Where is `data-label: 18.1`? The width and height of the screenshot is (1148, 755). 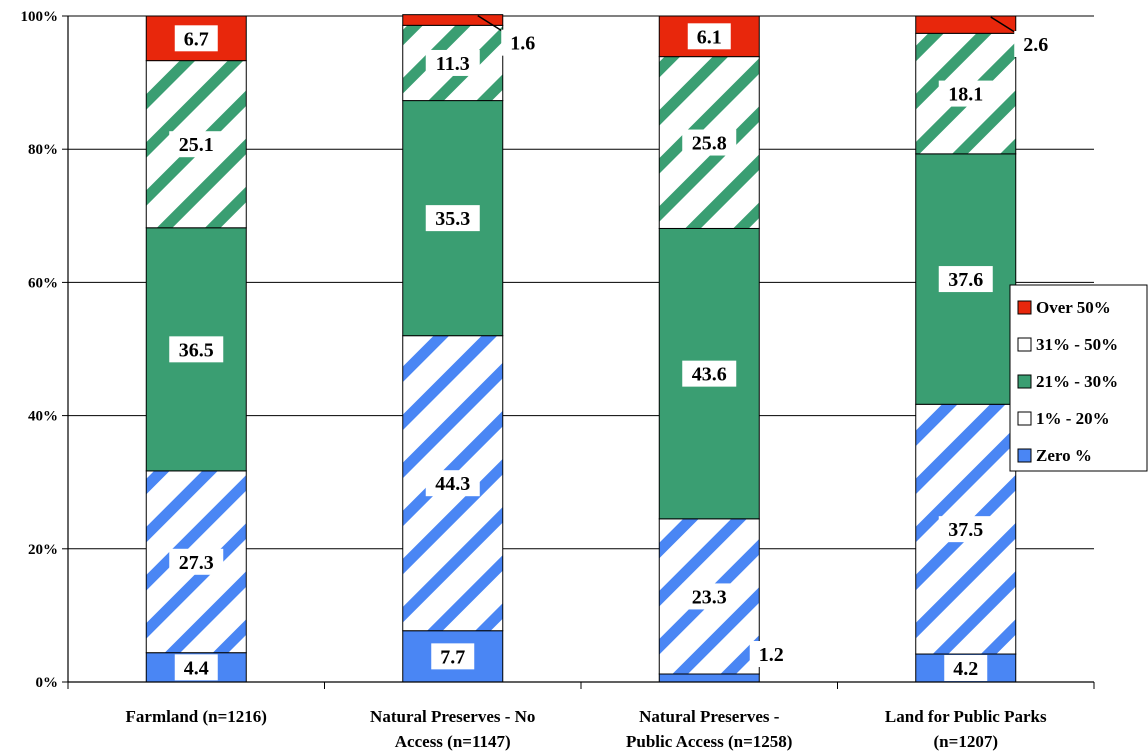
data-label: 18.1 is located at coordinates (965, 95).